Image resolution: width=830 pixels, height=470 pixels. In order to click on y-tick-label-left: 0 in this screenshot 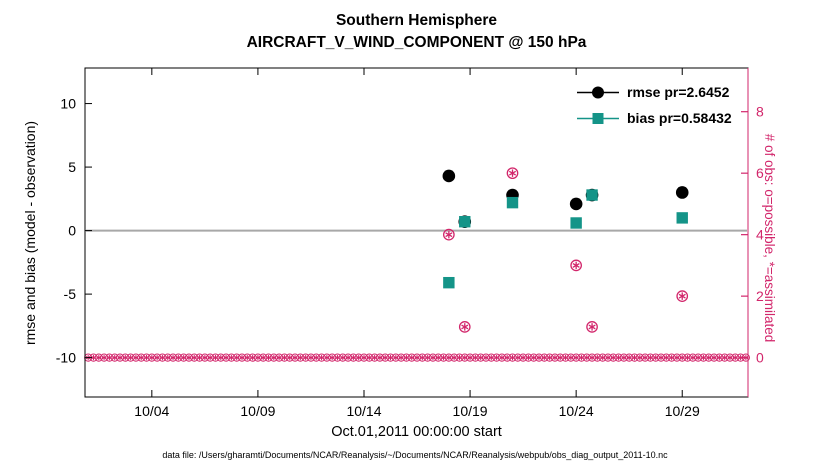, I will do `click(72, 231)`.